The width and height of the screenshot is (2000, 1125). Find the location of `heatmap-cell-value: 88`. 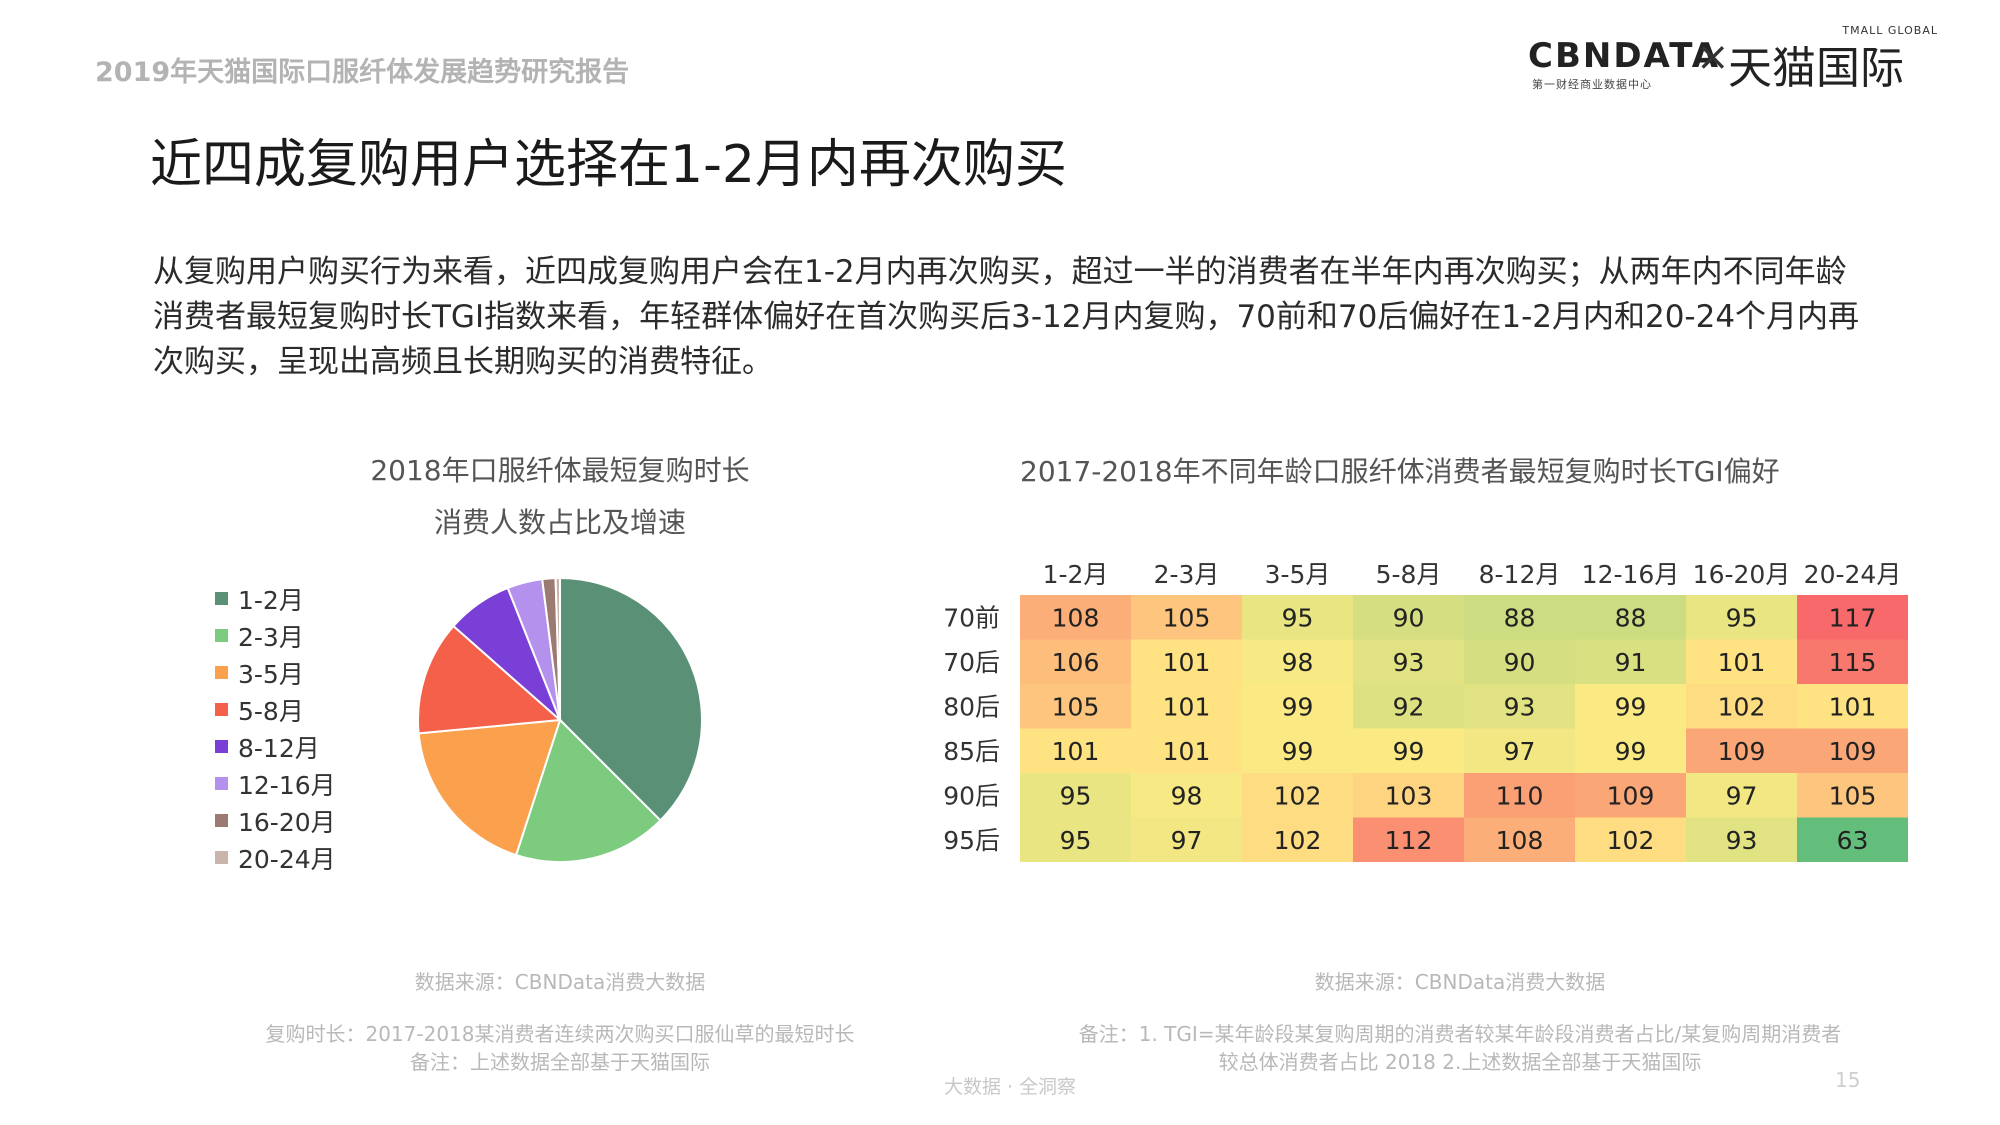

heatmap-cell-value: 88 is located at coordinates (1520, 617).